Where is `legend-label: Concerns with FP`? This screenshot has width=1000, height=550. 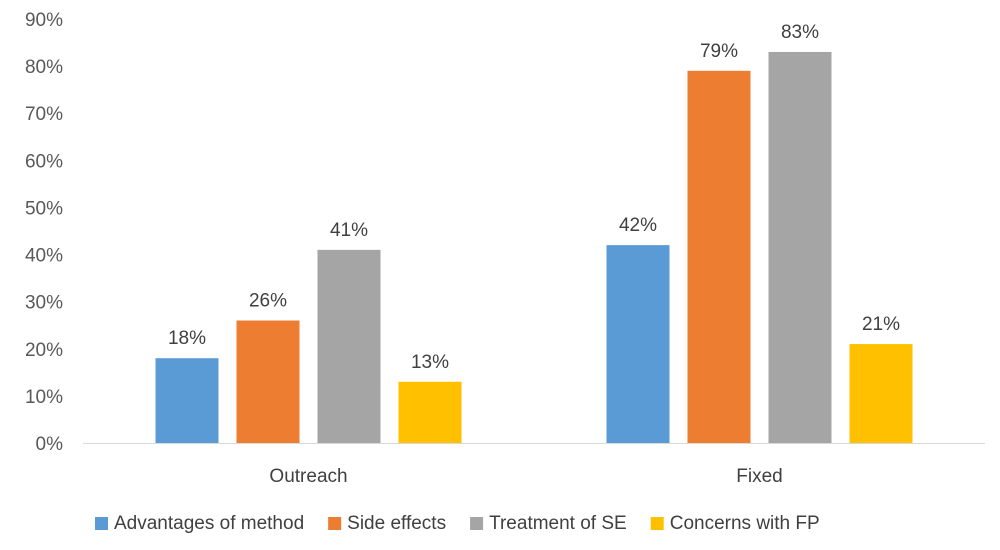 legend-label: Concerns with FP is located at coordinates (745, 523).